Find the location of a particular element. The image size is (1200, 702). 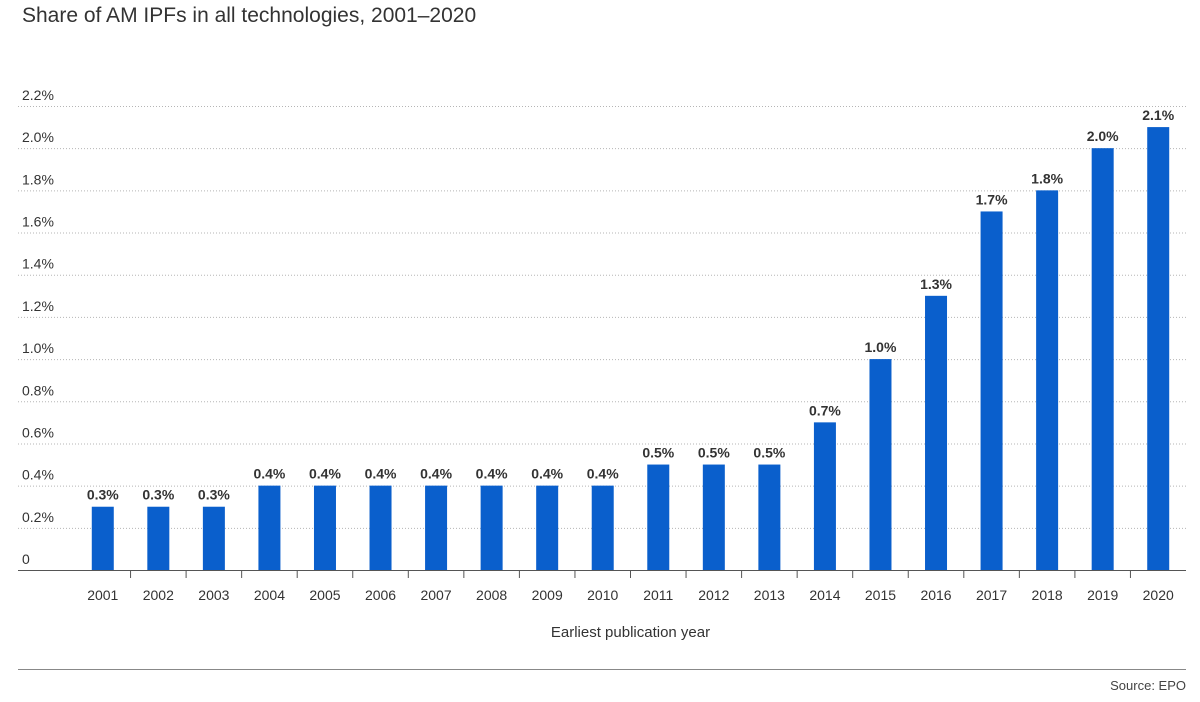

x-axis-label: Earliest publication year is located at coordinates (630, 632).